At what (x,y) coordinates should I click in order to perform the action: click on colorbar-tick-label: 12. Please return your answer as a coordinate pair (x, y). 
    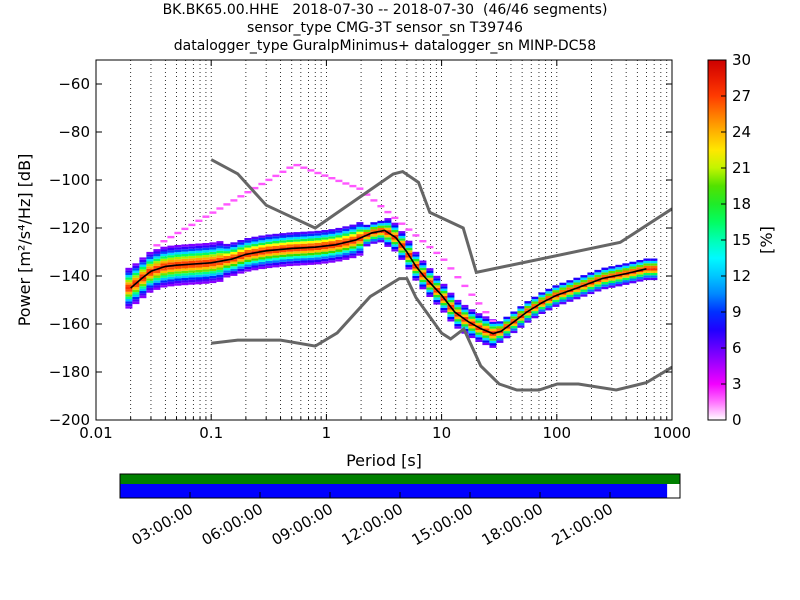
    Looking at the image, I should click on (741, 276).